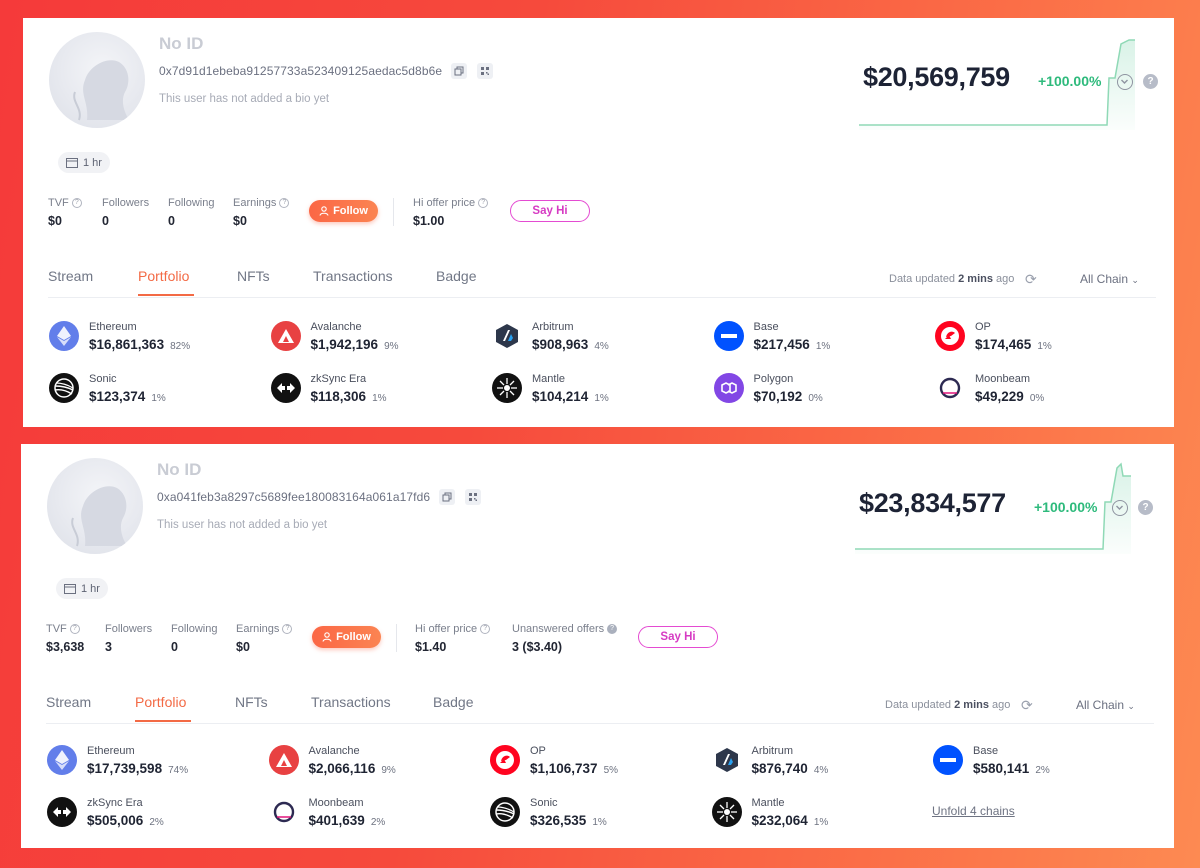 This screenshot has height=868, width=1200. I want to click on chain-value: $232,064 1%, so click(790, 820).